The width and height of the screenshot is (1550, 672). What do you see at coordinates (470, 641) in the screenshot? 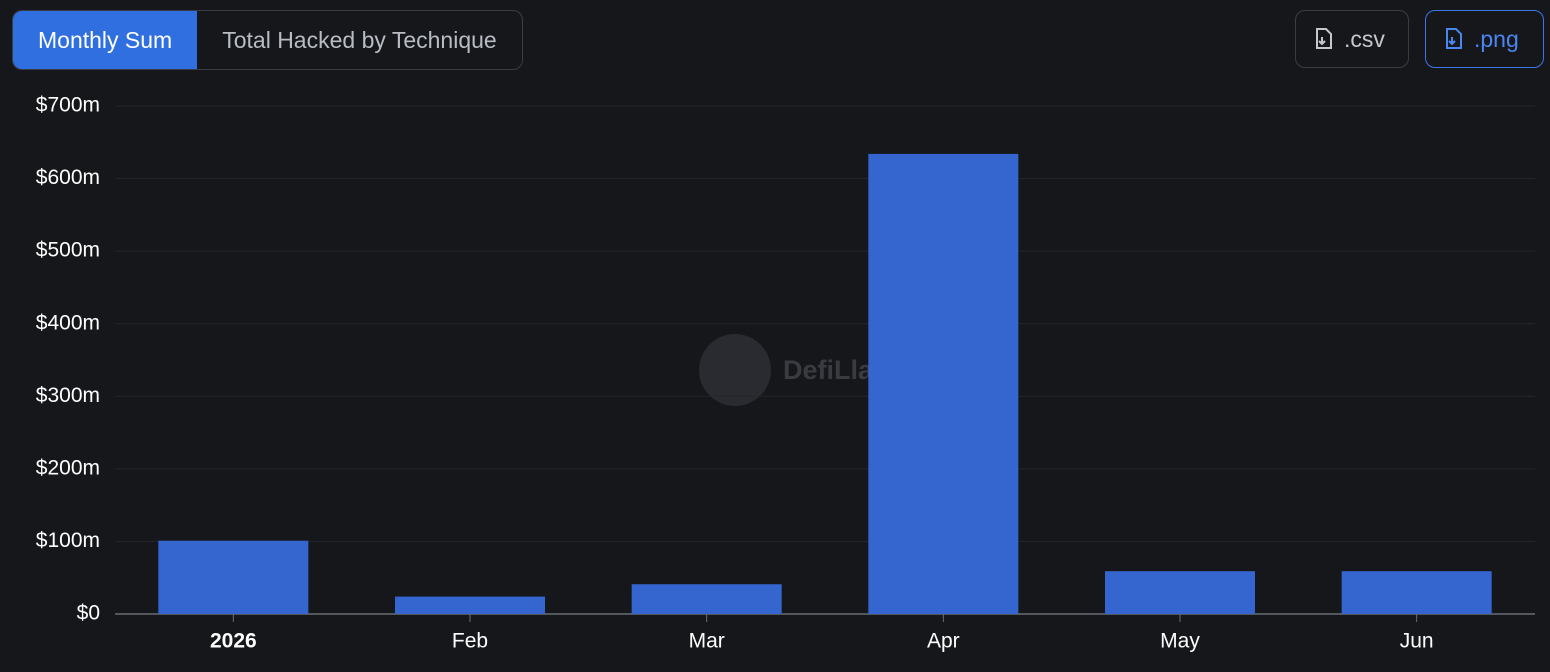
I see `x-tick-label: Feb` at bounding box center [470, 641].